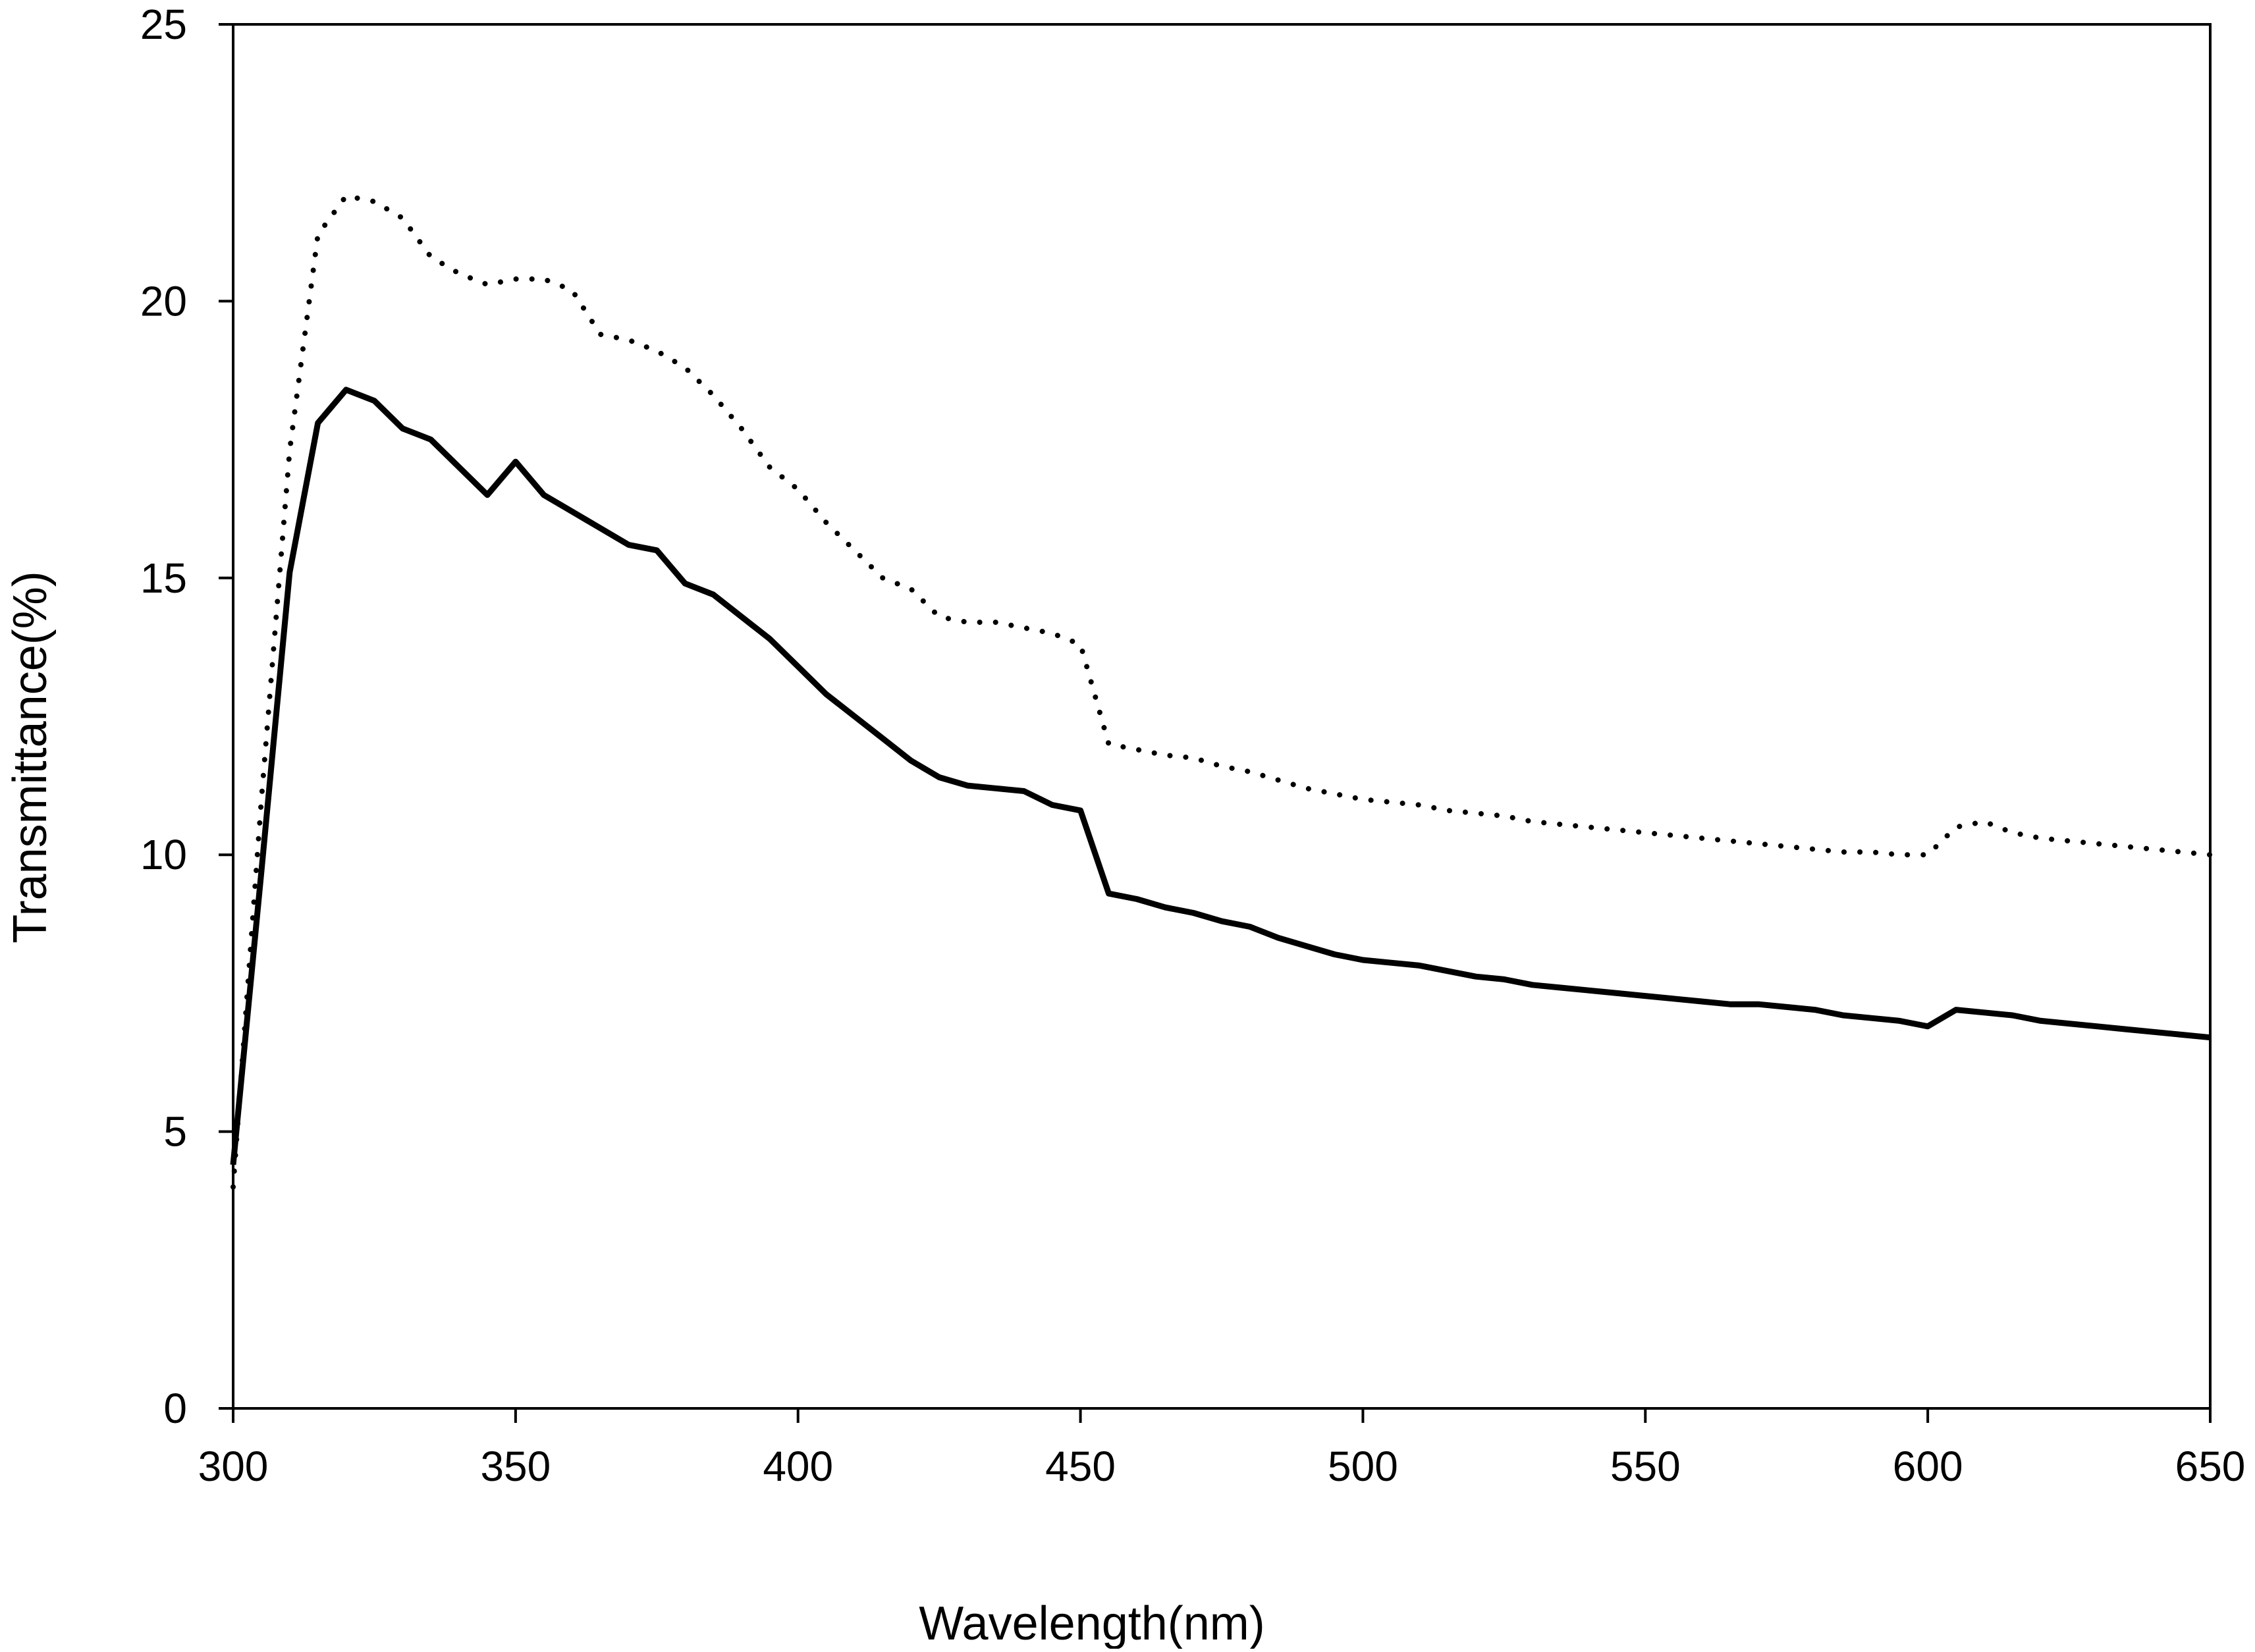 This screenshot has width=2255, height=1652. I want to click on x-tick-label: 550, so click(1645, 1466).